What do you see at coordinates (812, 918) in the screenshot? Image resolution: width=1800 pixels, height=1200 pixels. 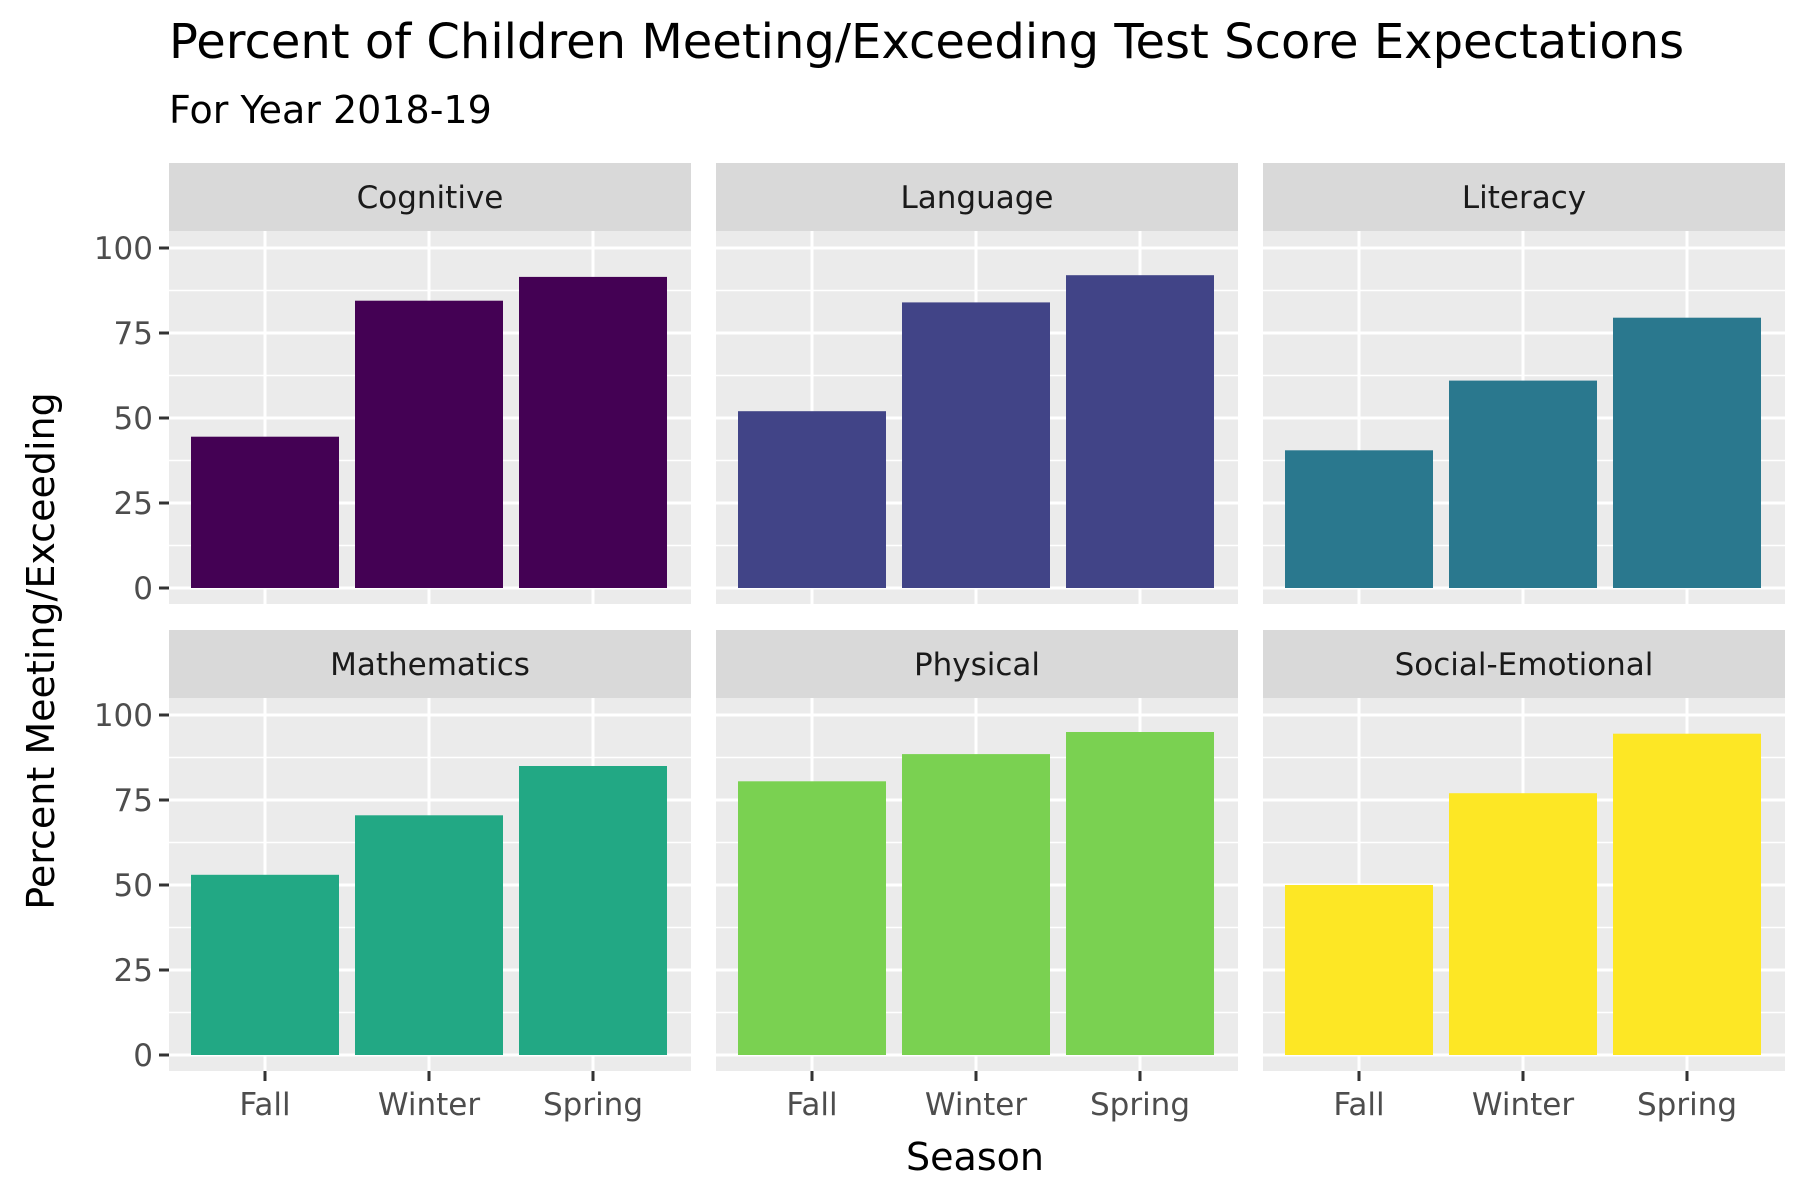 I see `bar-physical-fall` at bounding box center [812, 918].